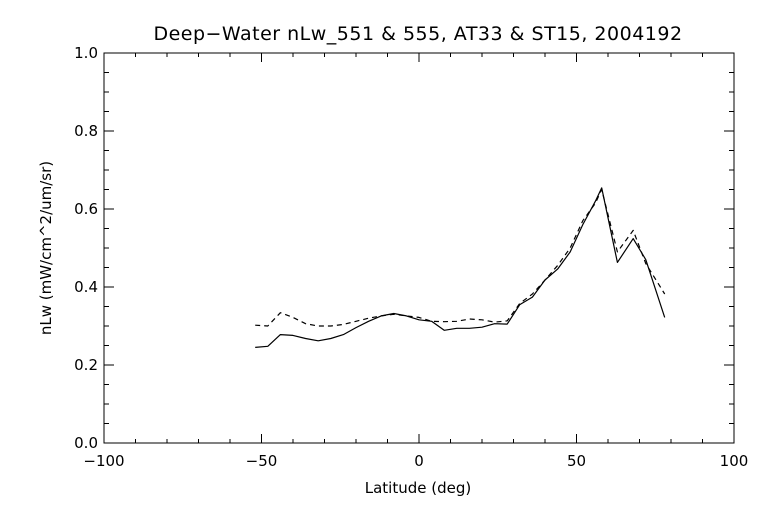 This screenshot has height=512, width=768. Describe the element at coordinates (86, 131) in the screenshot. I see `y-tick-label: 0.8` at that location.